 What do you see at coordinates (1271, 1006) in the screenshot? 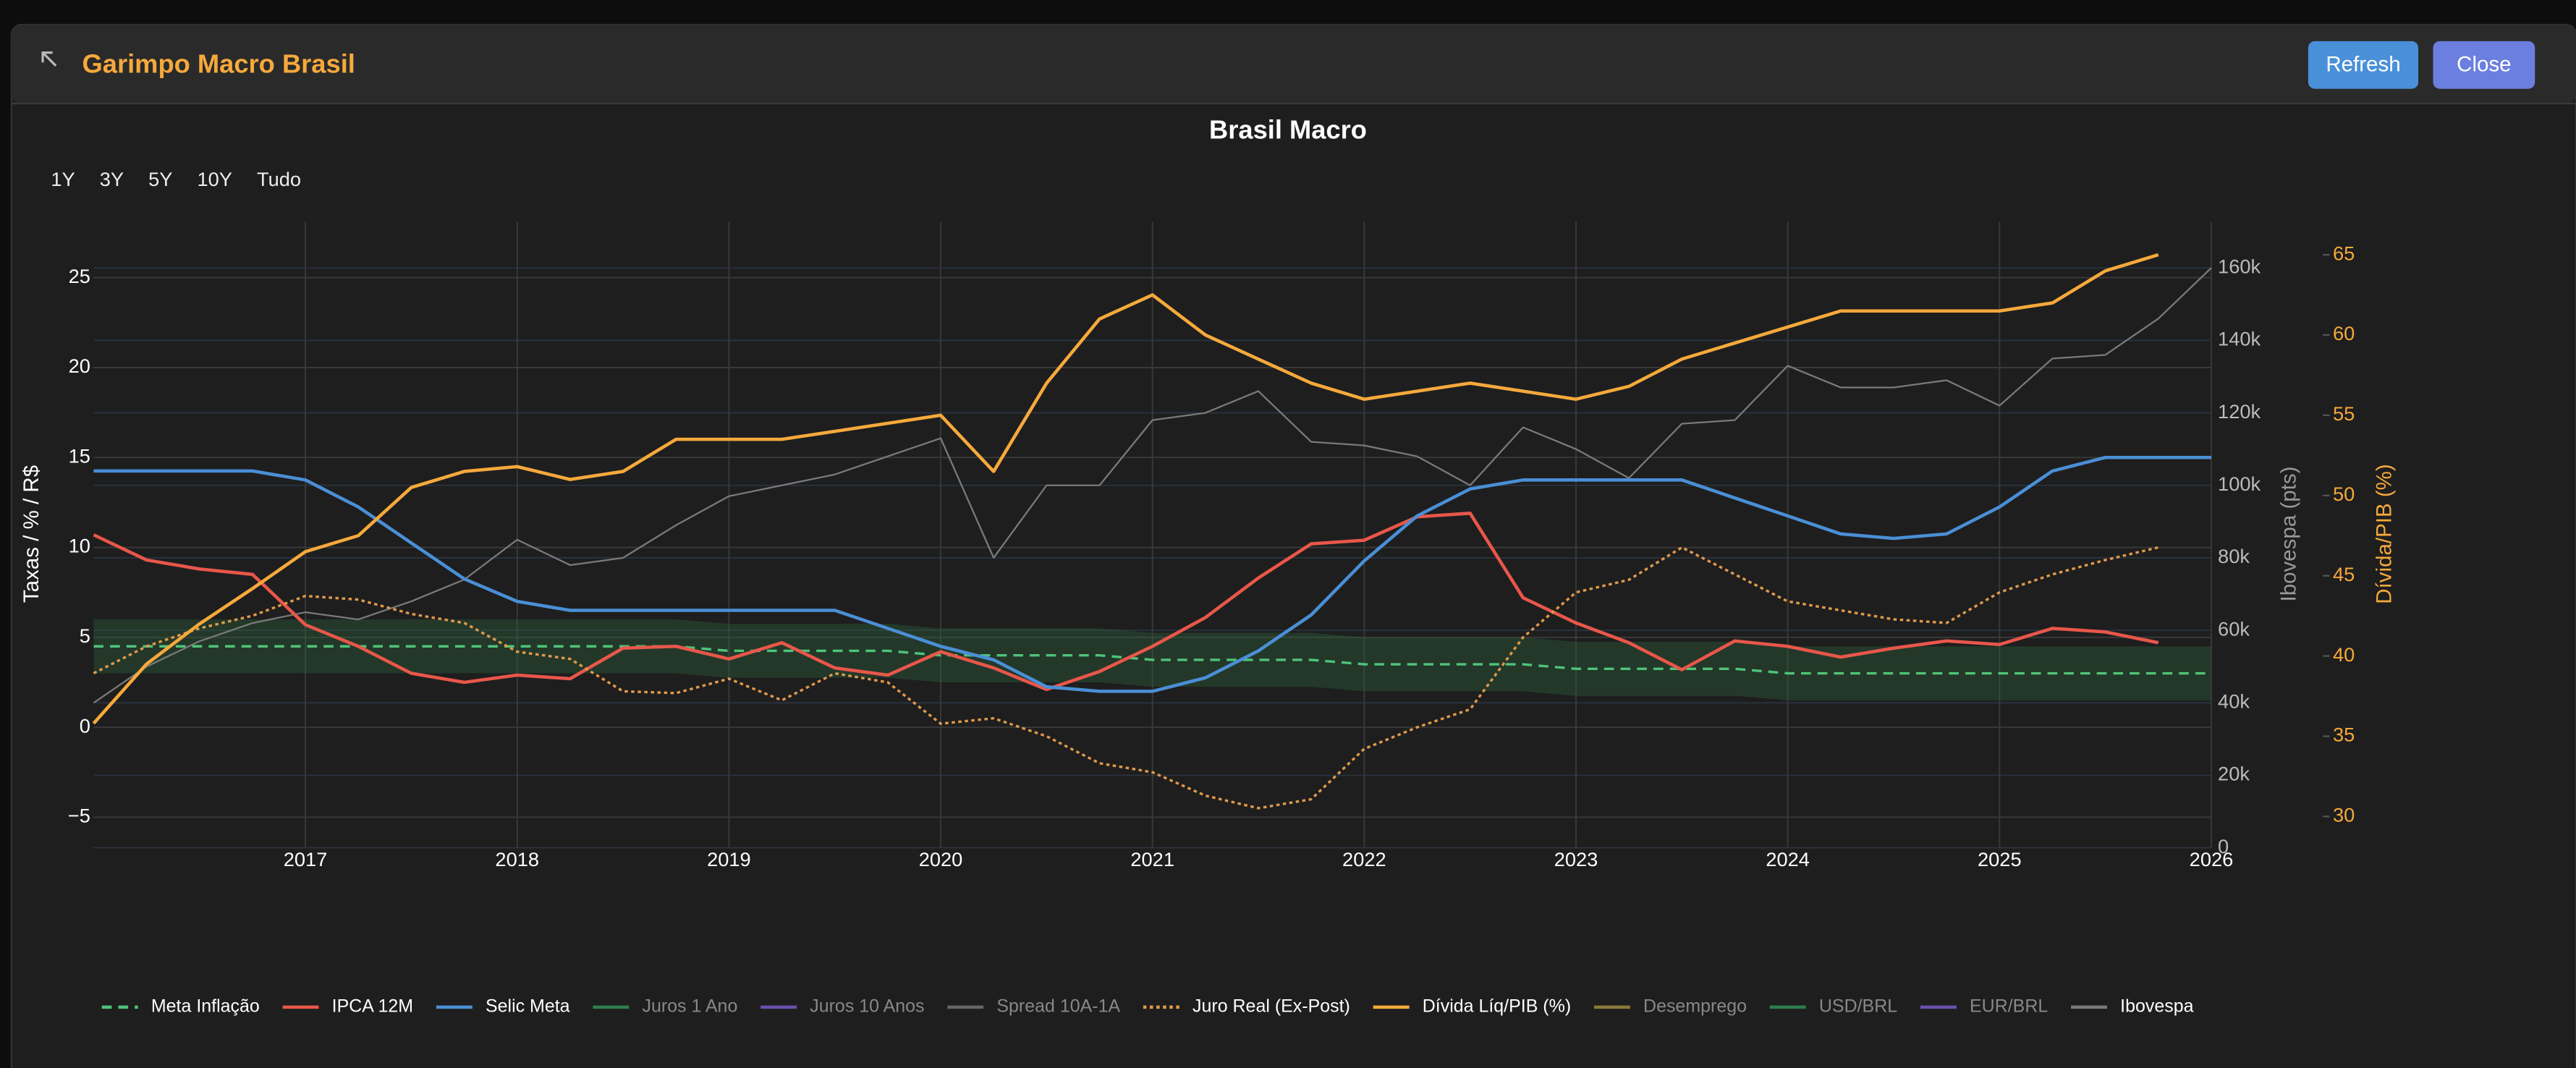
I see `legend-label: Juro Real (Ex-Post)` at bounding box center [1271, 1006].